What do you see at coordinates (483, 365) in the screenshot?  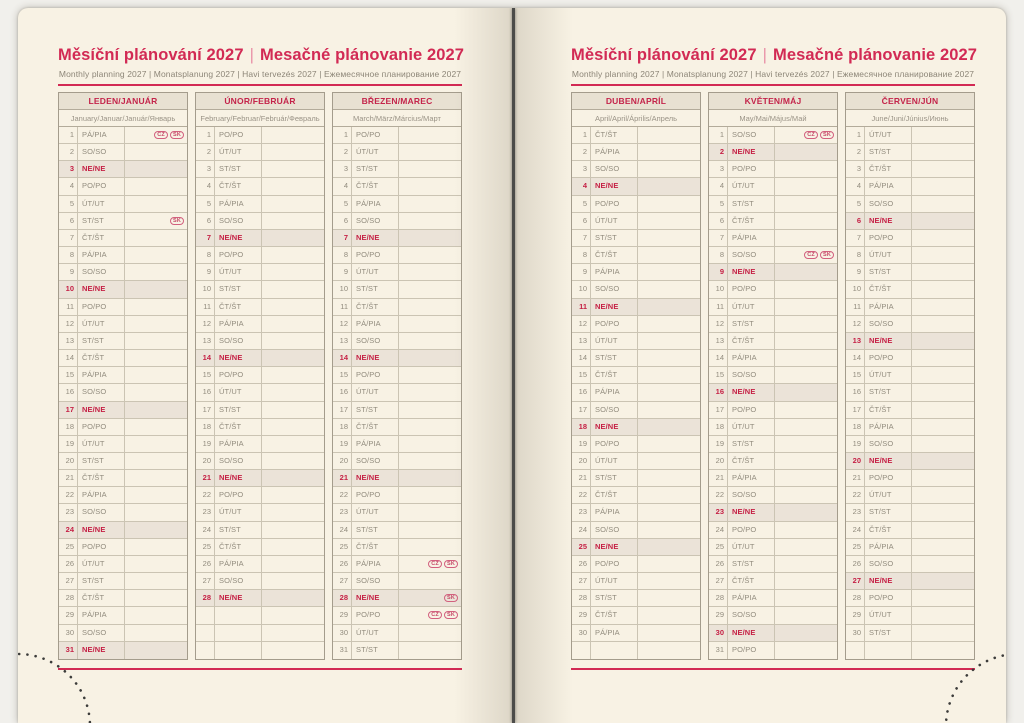 I see `gutter-shadow-left` at bounding box center [483, 365].